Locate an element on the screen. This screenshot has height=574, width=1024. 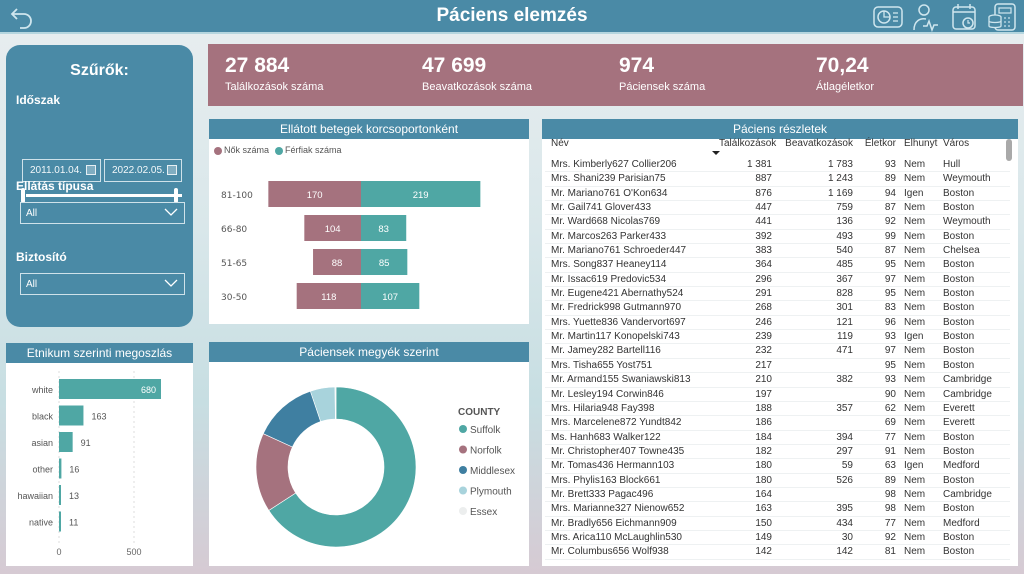
cell-encounters: 447 is located at coordinates (763, 208).